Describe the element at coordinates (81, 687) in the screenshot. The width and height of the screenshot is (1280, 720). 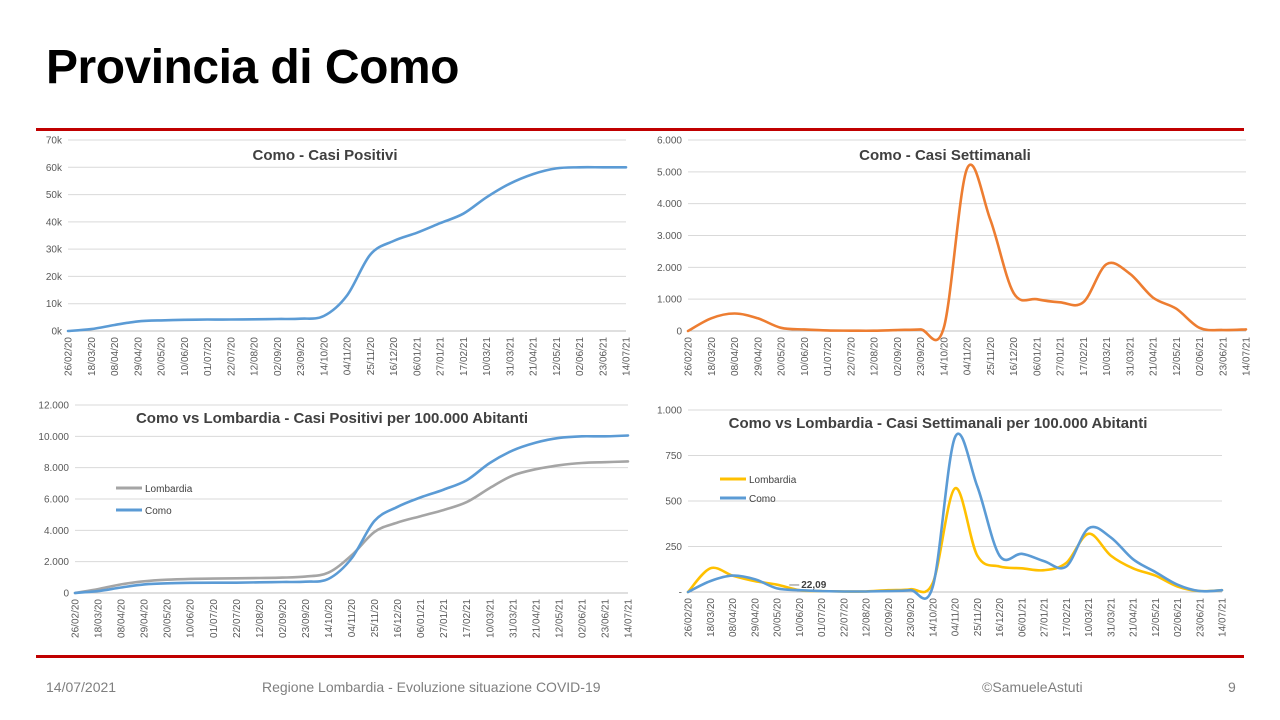
I see `footer-date: 14/07/2021` at that location.